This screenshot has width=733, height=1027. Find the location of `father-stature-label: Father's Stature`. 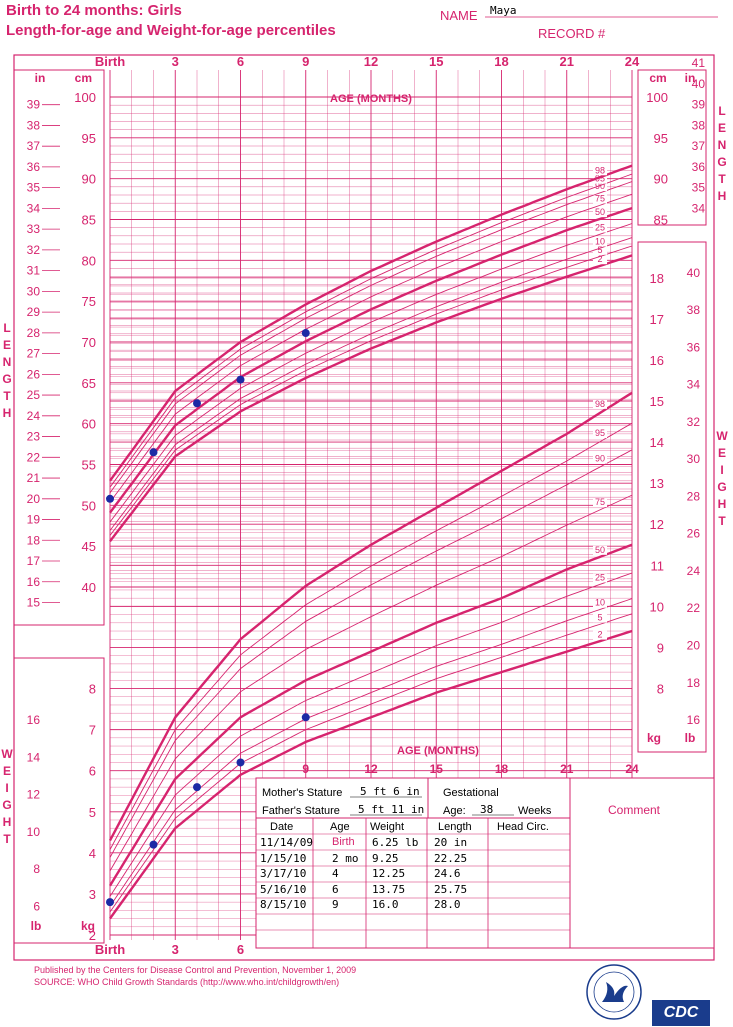

father-stature-label: Father's Stature is located at coordinates (301, 811).